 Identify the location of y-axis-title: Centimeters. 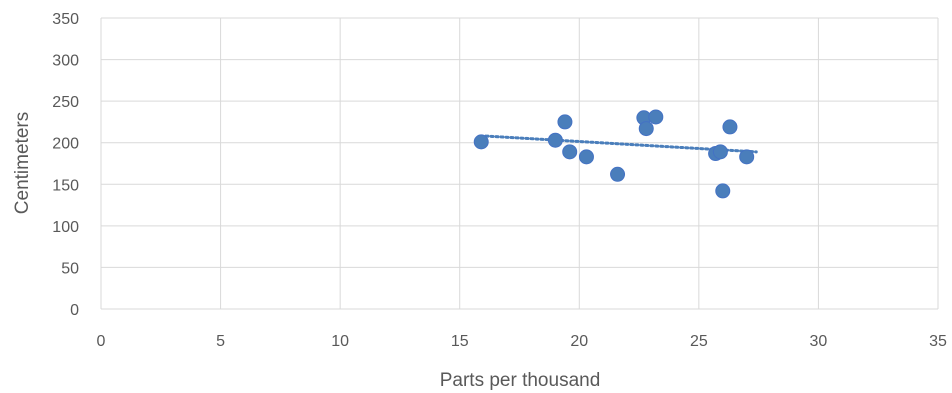
(22, 163).